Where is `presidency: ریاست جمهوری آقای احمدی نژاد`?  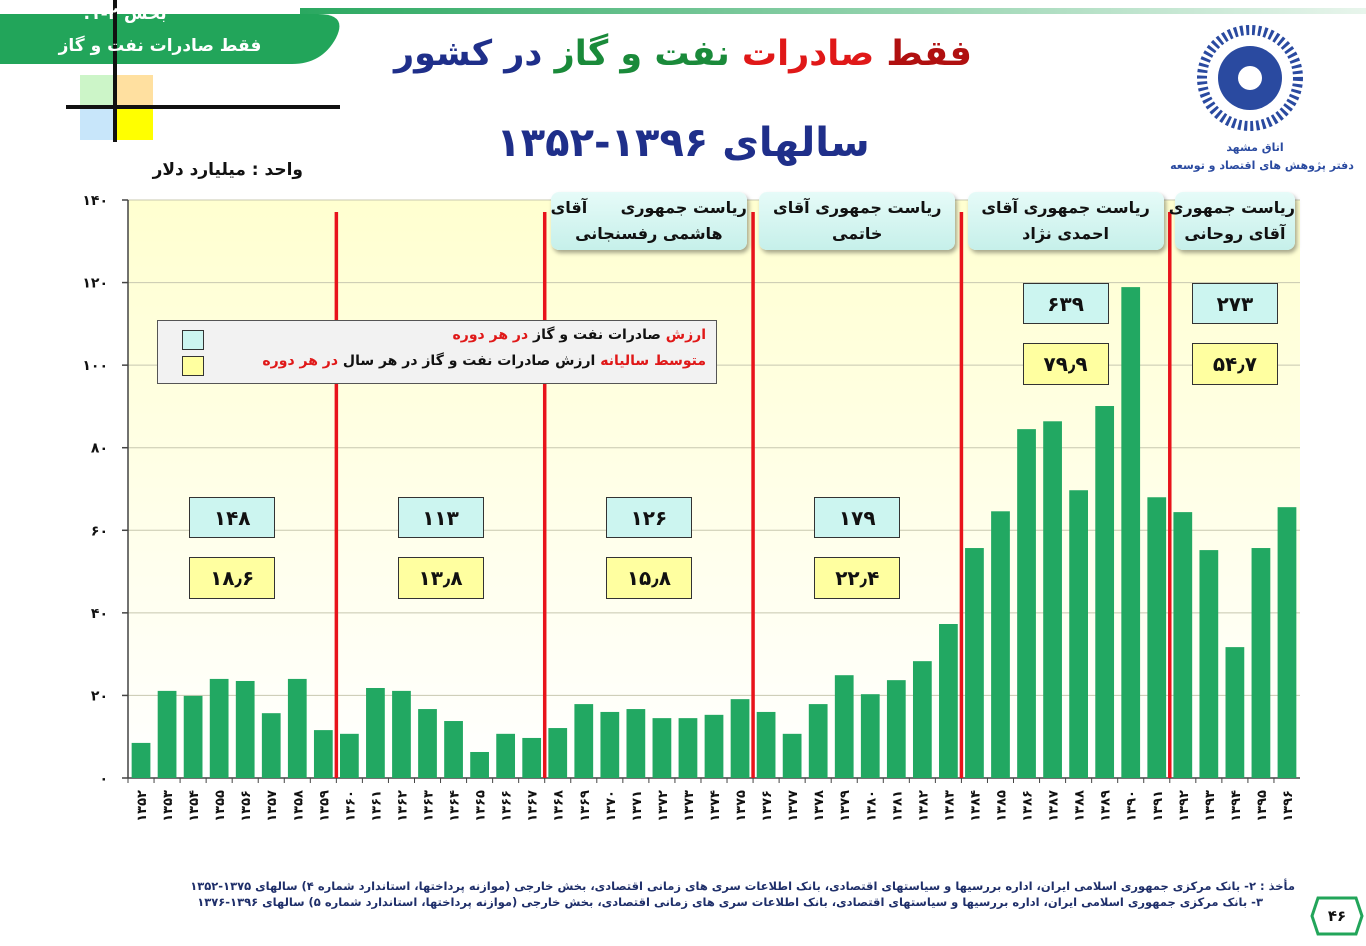 presidency: ریاست جمهوری آقای احمدی نژاد is located at coordinates (1065, 221).